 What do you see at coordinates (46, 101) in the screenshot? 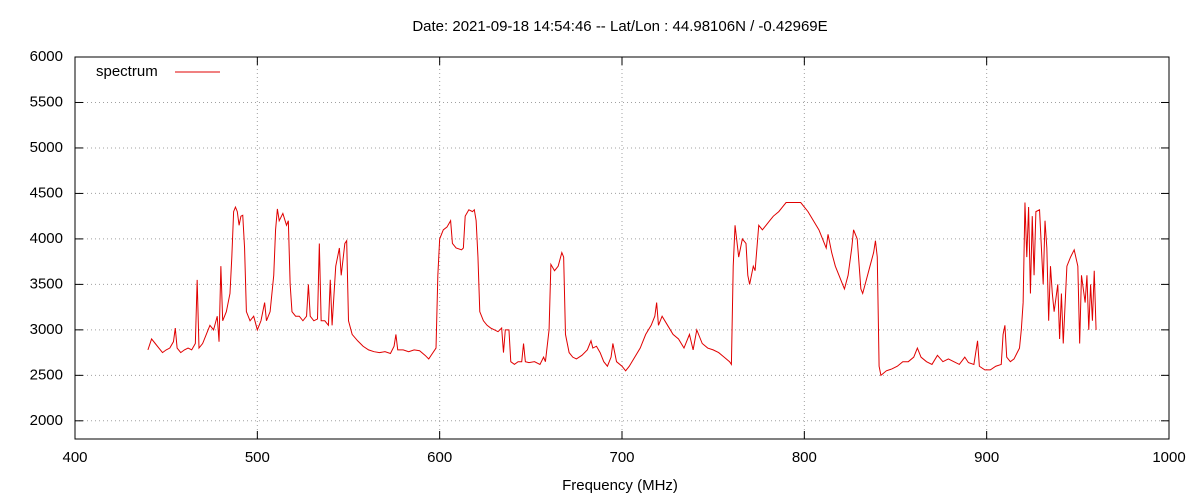
I see `y-tick-label: 5500` at bounding box center [46, 101].